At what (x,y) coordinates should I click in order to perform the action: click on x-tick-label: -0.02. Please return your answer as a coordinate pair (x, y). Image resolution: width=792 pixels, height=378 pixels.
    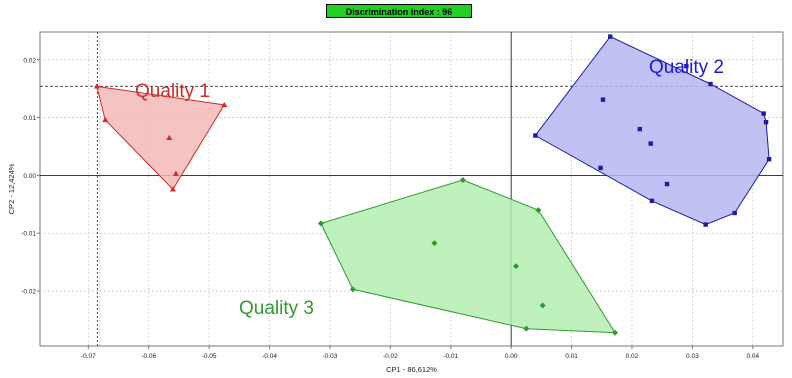
    Looking at the image, I should click on (390, 356).